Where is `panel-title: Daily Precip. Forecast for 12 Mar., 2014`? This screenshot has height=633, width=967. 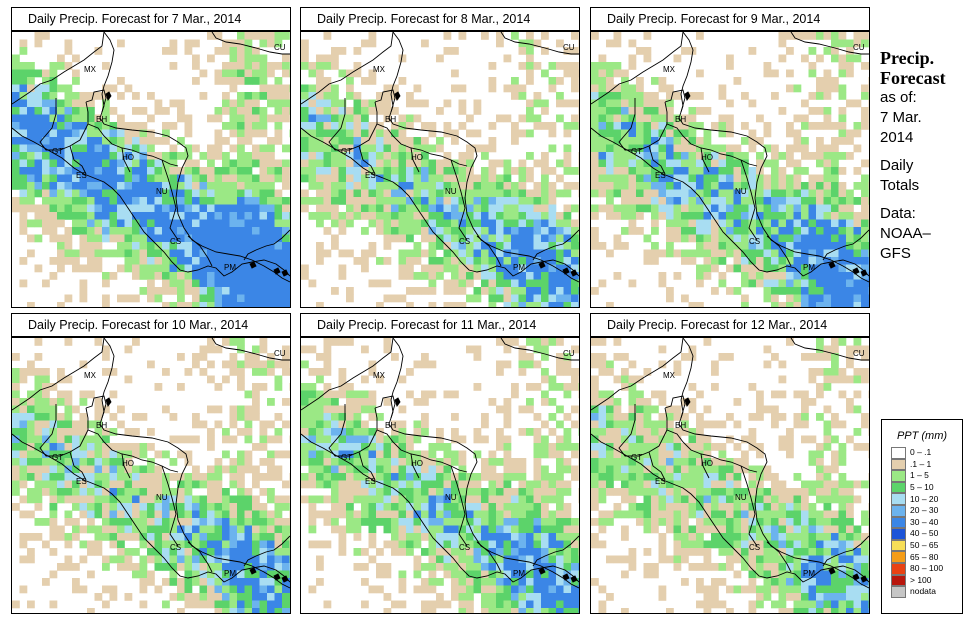 panel-title: Daily Precip. Forecast for 12 Mar., 2014 is located at coordinates (730, 325).